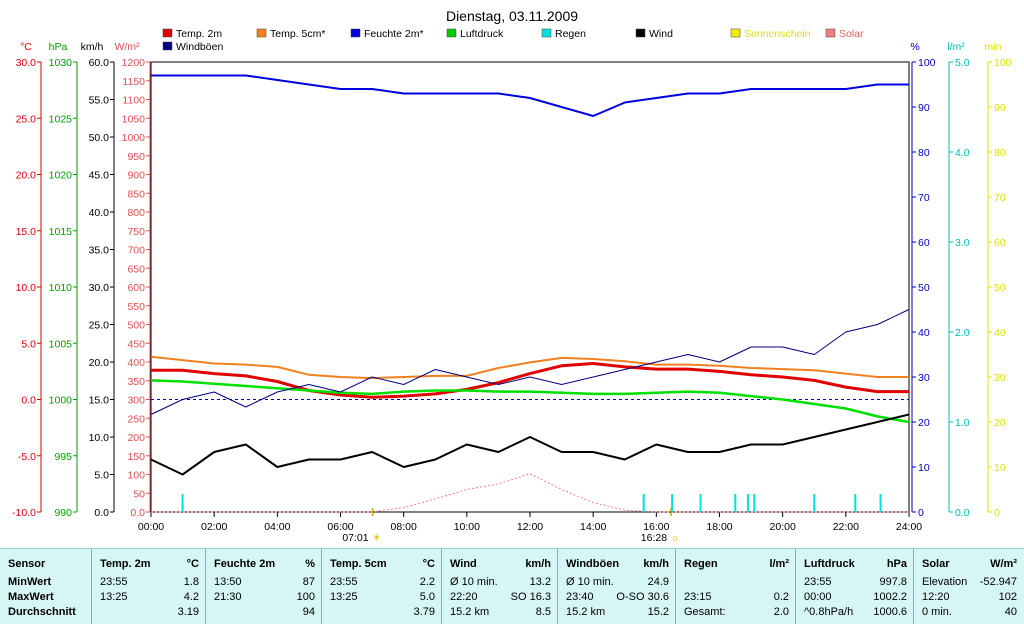 The image size is (1024, 624). I want to click on axis-unit-press: hPa, so click(58, 47).